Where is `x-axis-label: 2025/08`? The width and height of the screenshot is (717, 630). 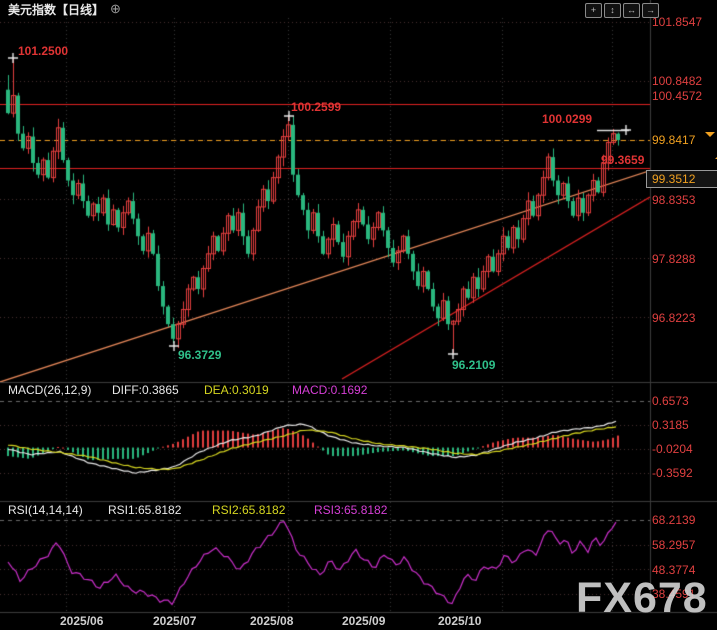 x-axis-label: 2025/08 is located at coordinates (272, 621).